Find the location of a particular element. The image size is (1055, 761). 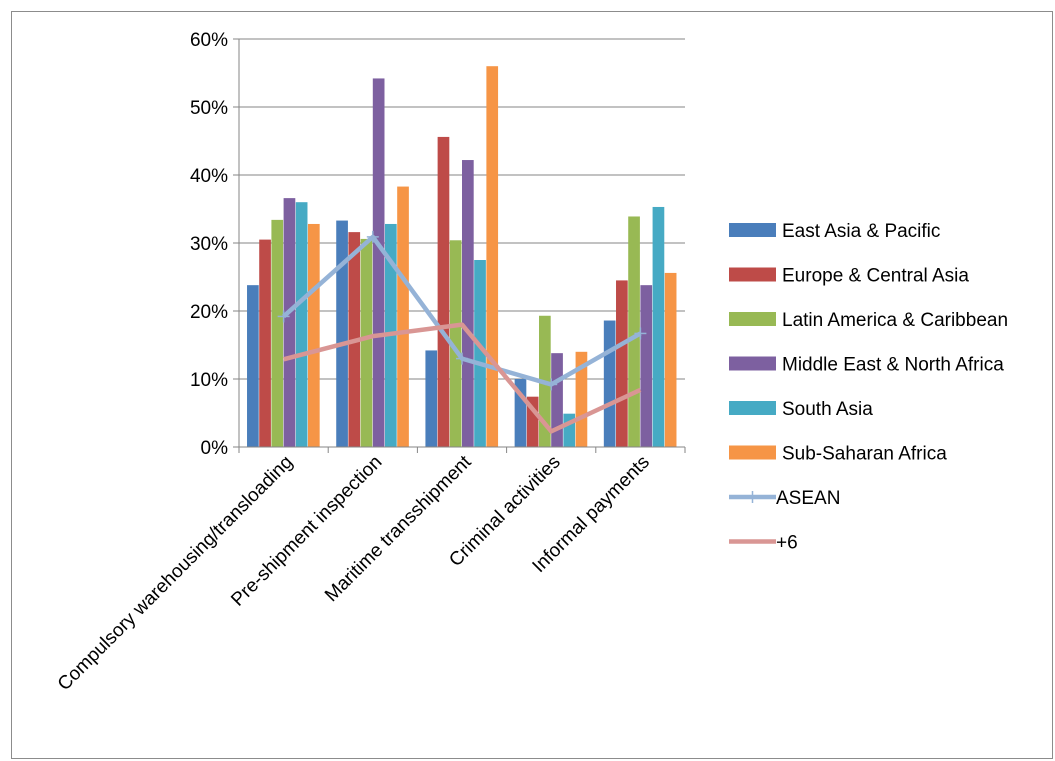

y-tick-label: 10% is located at coordinates (209, 380).